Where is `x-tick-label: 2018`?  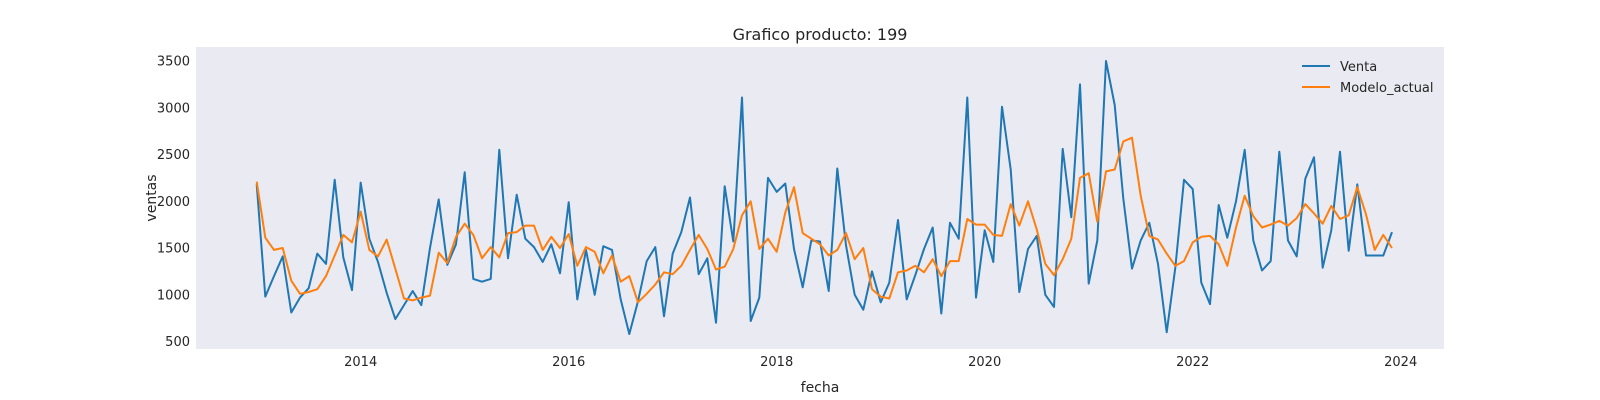 x-tick-label: 2018 is located at coordinates (776, 362).